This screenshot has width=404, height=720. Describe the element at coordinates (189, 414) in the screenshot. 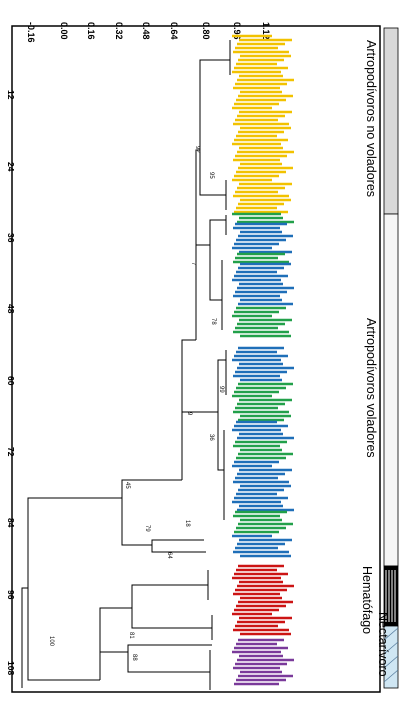

I see `node-label: 9` at that location.